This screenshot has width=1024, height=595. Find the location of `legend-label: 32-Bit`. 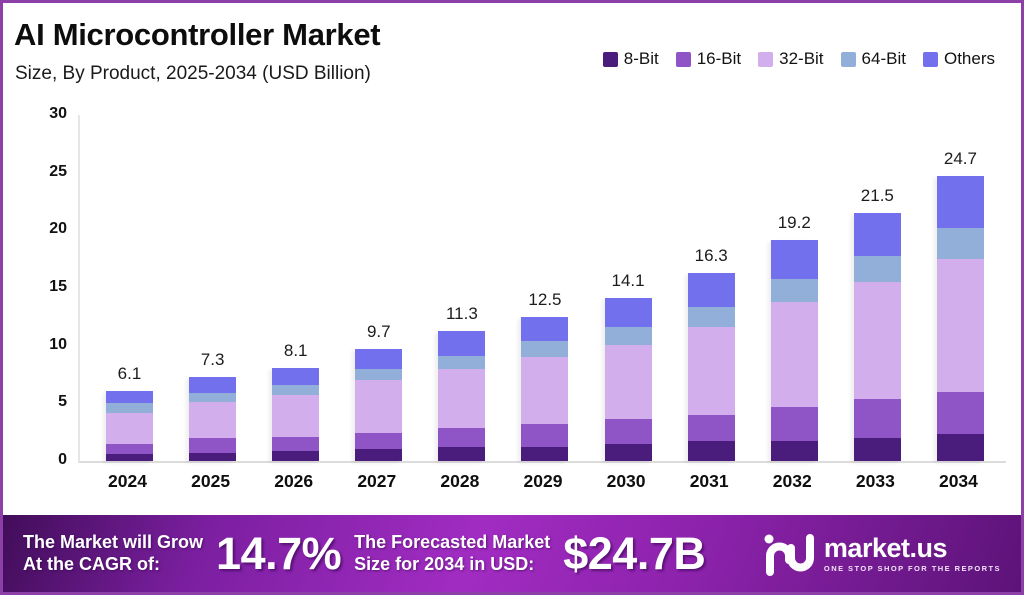

legend-label: 32-Bit is located at coordinates (801, 58).